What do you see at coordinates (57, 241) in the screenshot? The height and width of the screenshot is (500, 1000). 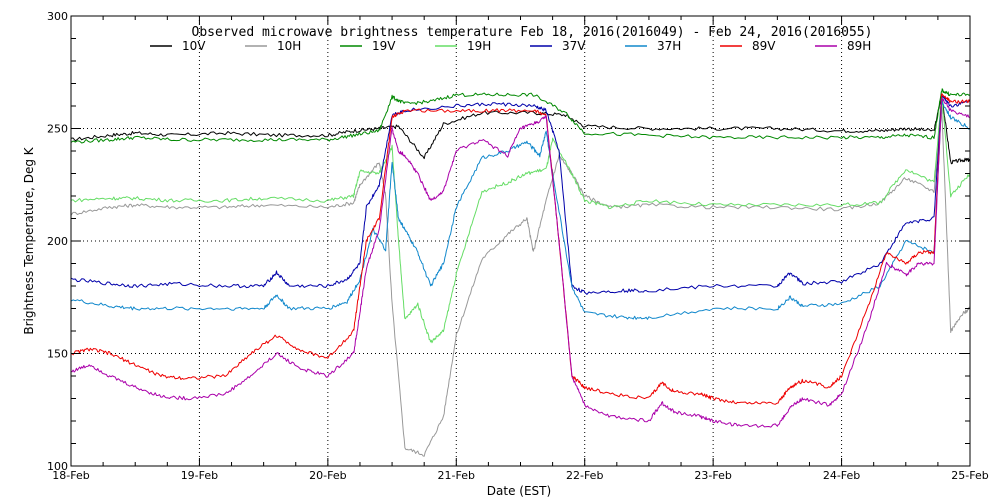 I see `y-tick-label: 200` at bounding box center [57, 241].